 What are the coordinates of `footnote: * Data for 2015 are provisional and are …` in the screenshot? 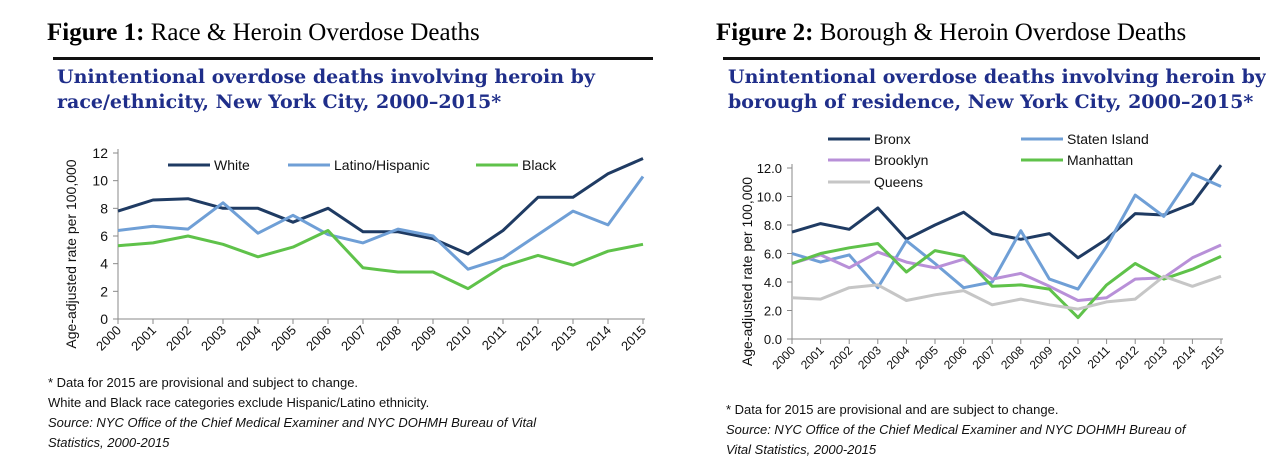 It's located at (892, 409).